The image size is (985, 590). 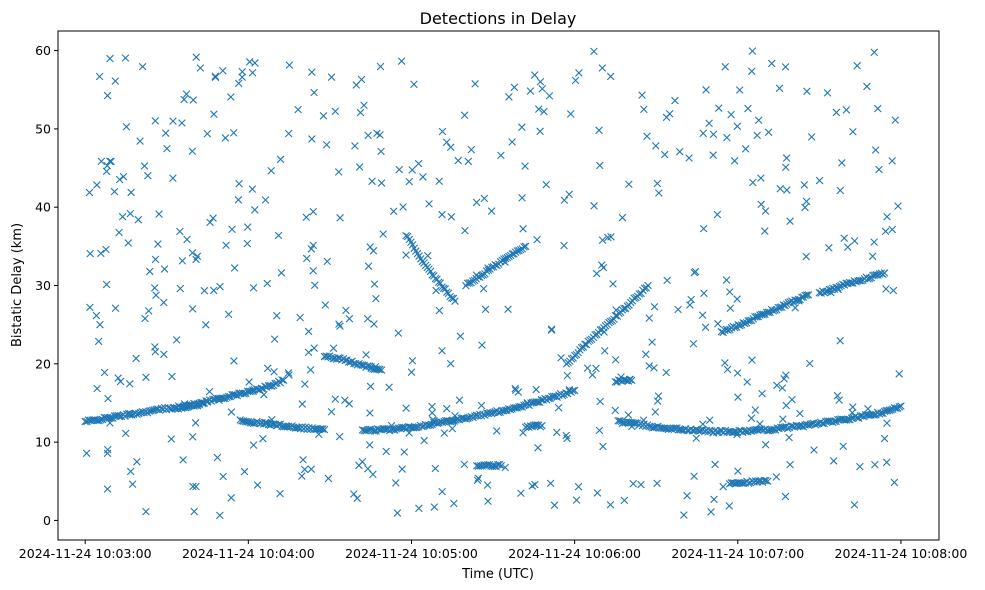 I want to click on y-tick-label: 10, so click(x=43, y=442).